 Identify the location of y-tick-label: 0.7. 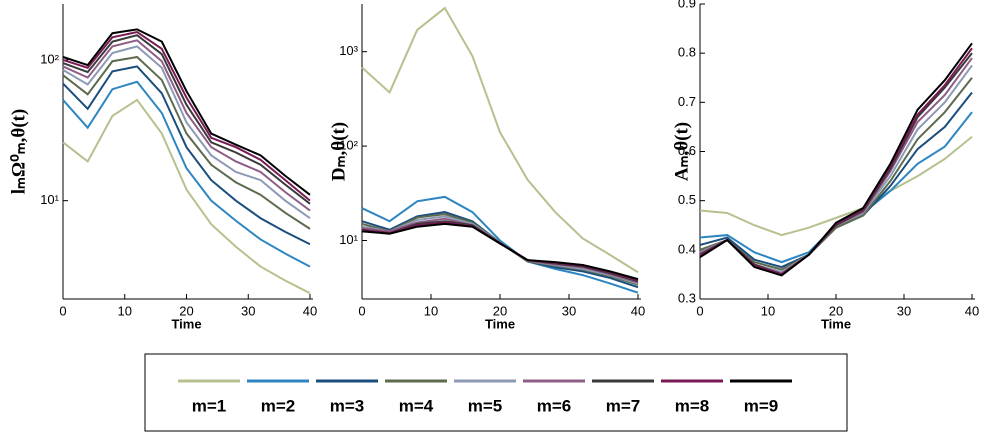
(687, 101).